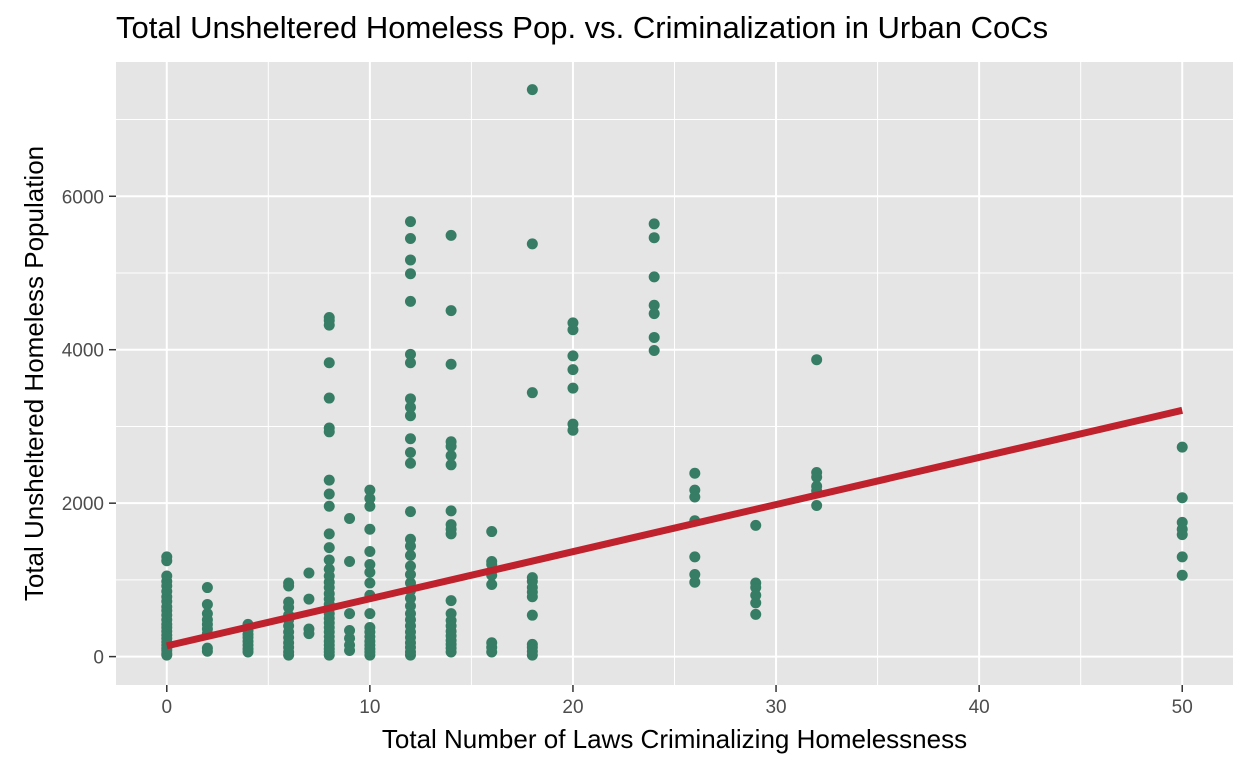  What do you see at coordinates (83, 197) in the screenshot?
I see `y-tick-label: 6000` at bounding box center [83, 197].